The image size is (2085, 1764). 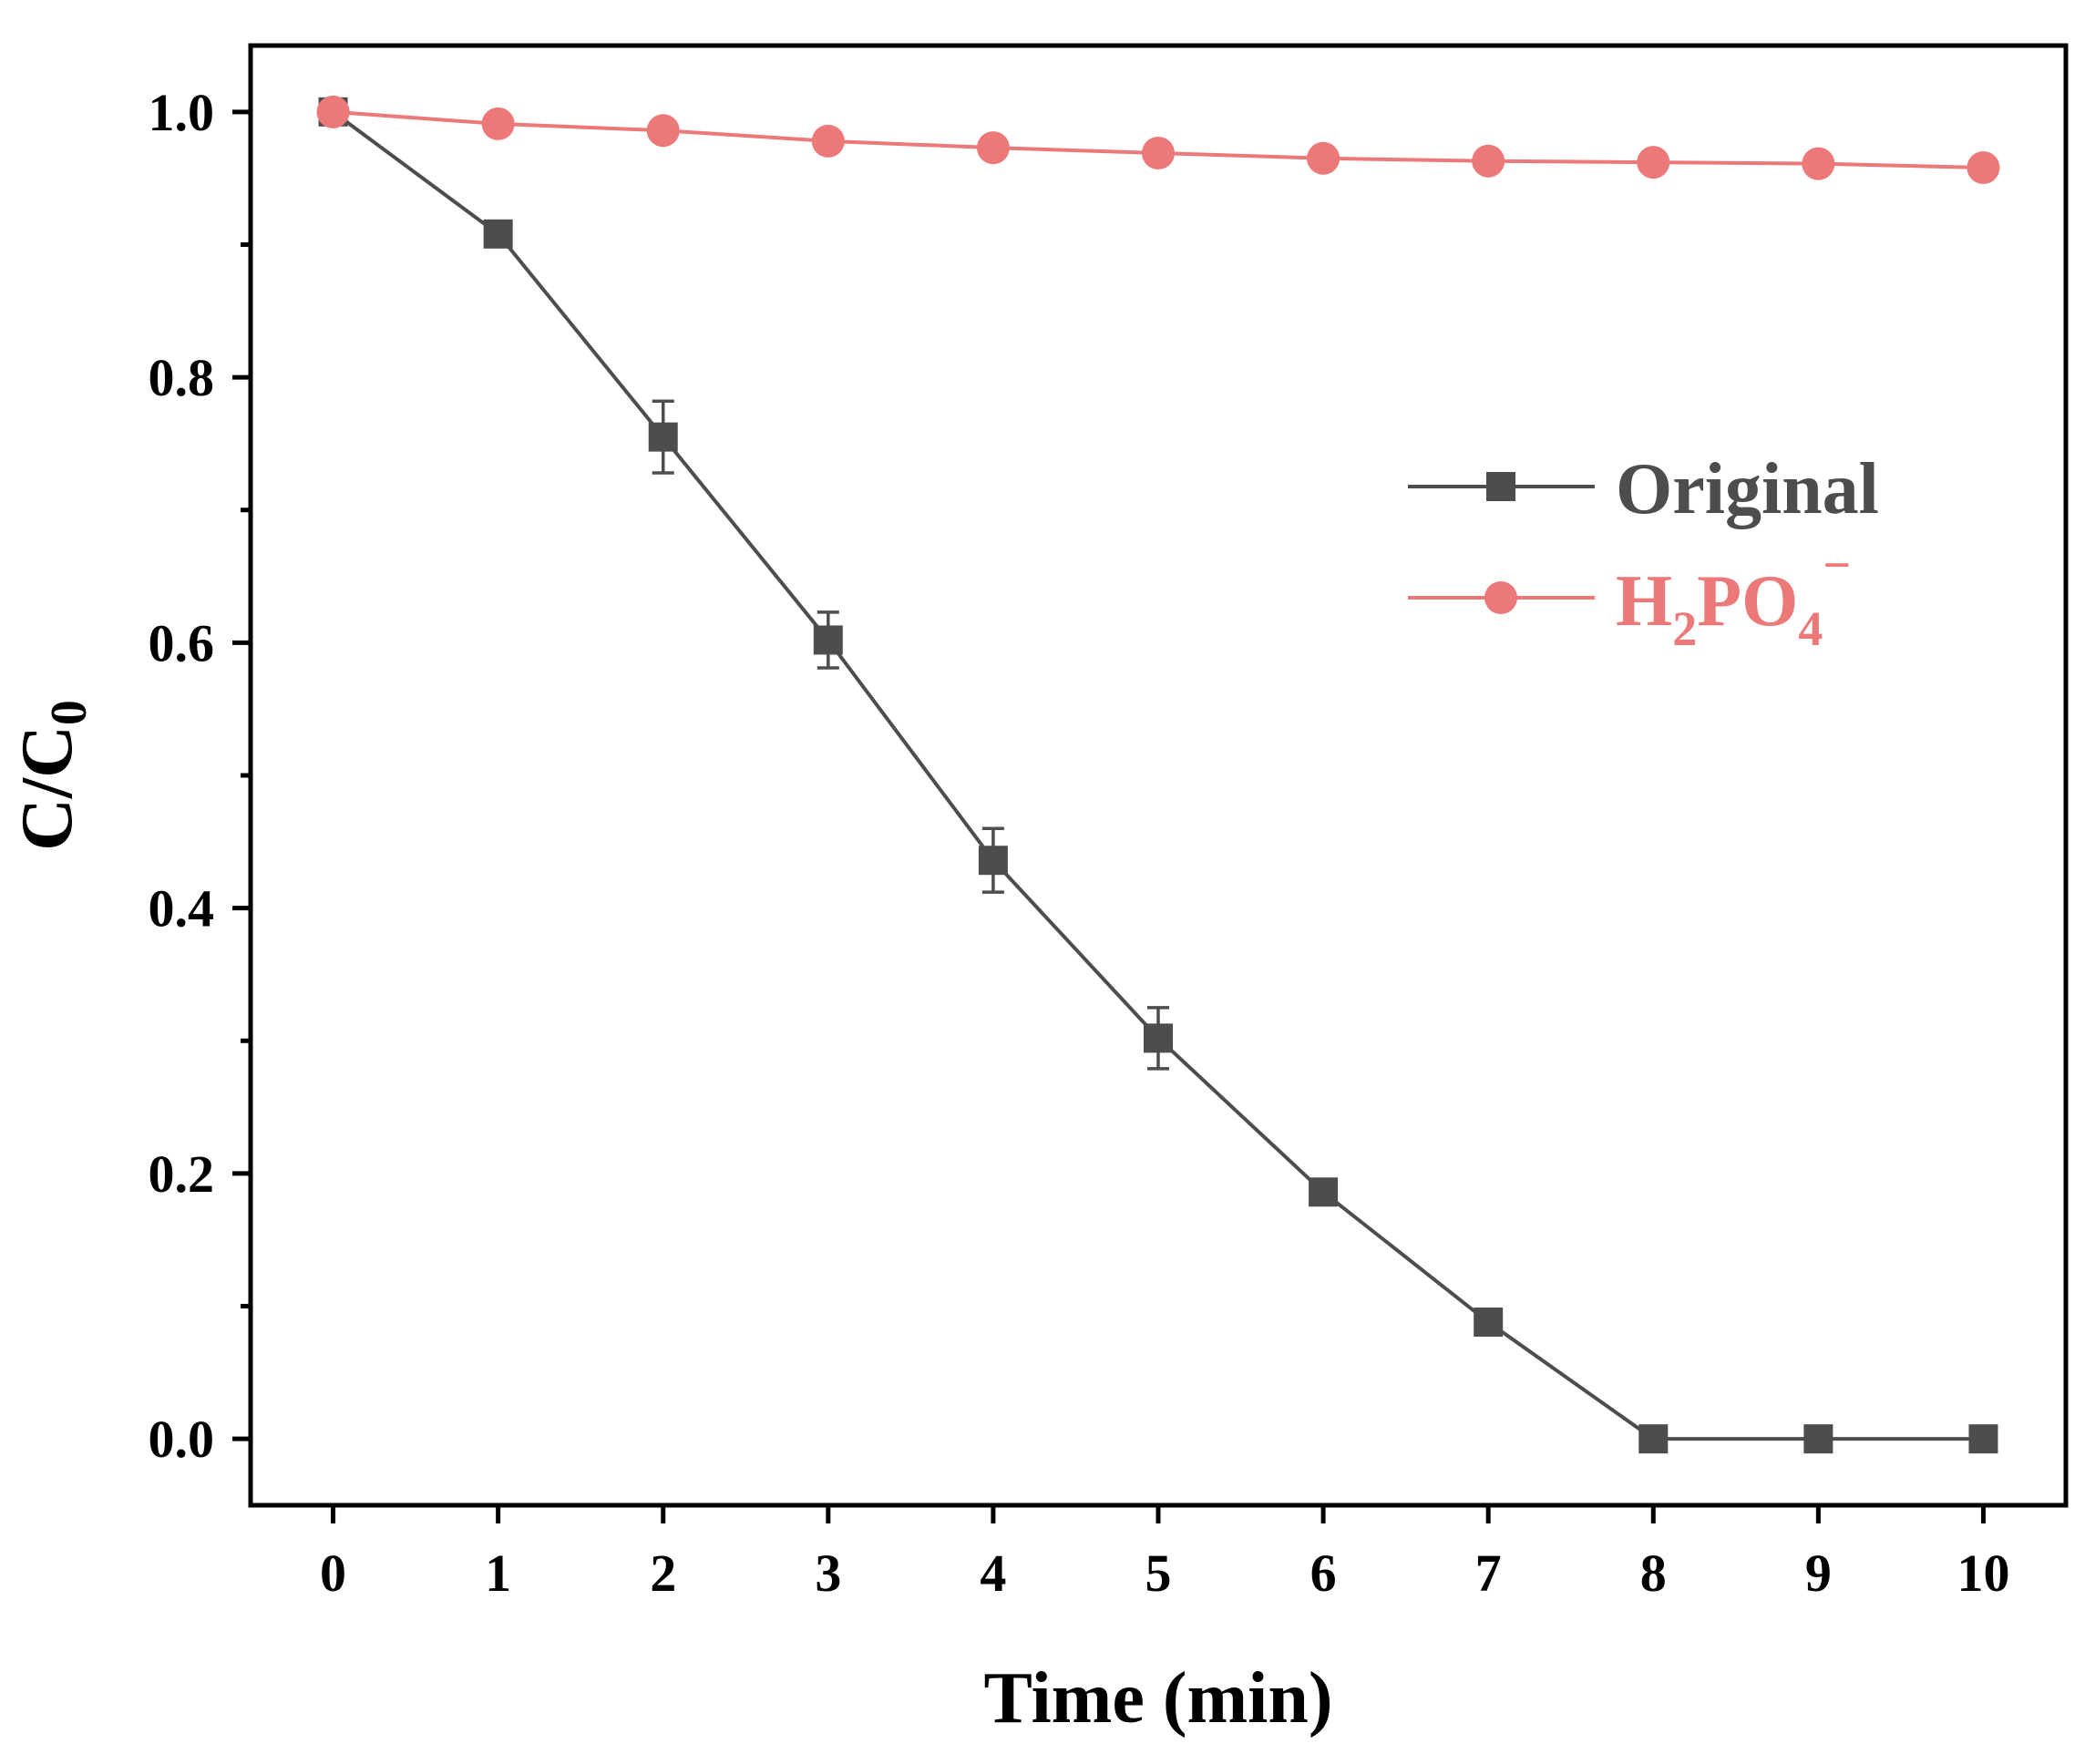 What do you see at coordinates (182, 1439) in the screenshot?
I see `y-tick-label: 0.0` at bounding box center [182, 1439].